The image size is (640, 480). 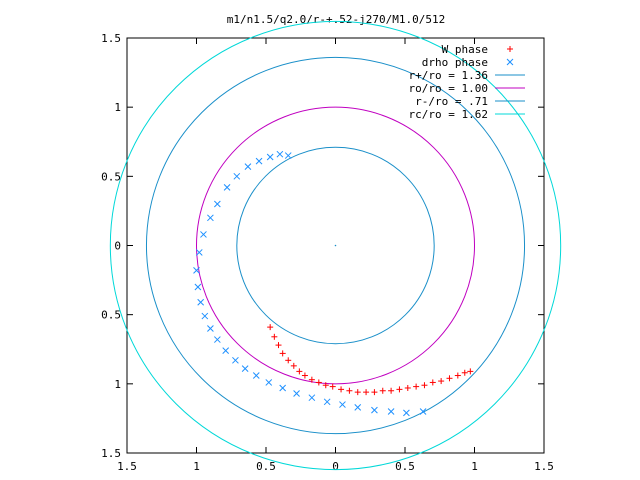 What do you see at coordinates (448, 88) in the screenshot?
I see `legend-label: ro/ro = 1.00` at bounding box center [448, 88].